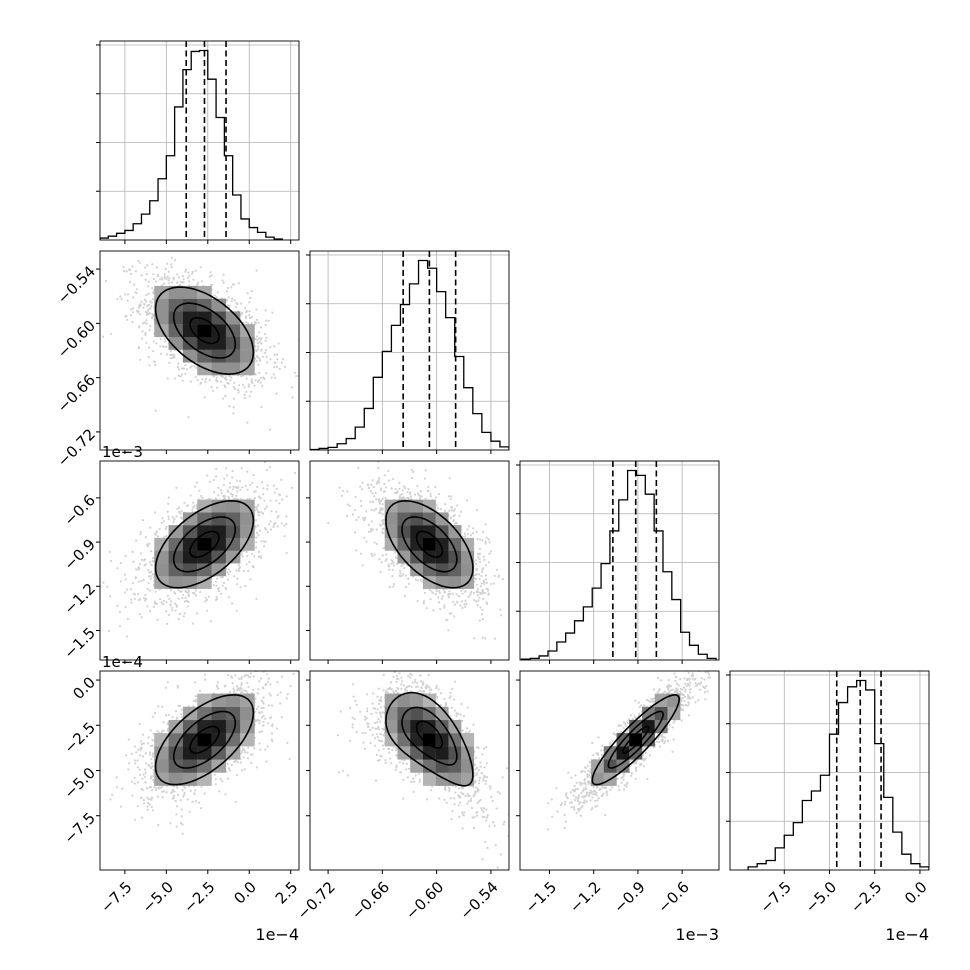 This screenshot has height=970, width=970. What do you see at coordinates (629, 897) in the screenshot?
I see `x-tick-label: −0.9` at bounding box center [629, 897].